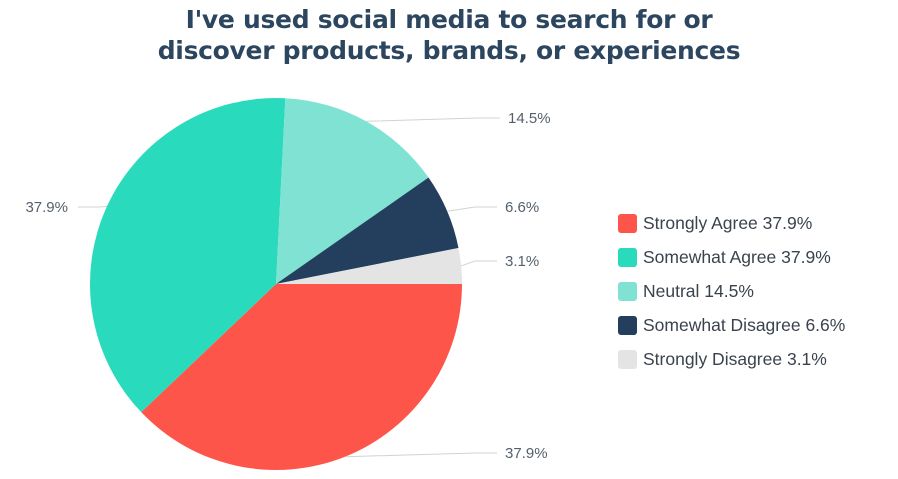  Describe the element at coordinates (728, 222) in the screenshot. I see `legend-label: Strongly Agree 37.9%` at that location.